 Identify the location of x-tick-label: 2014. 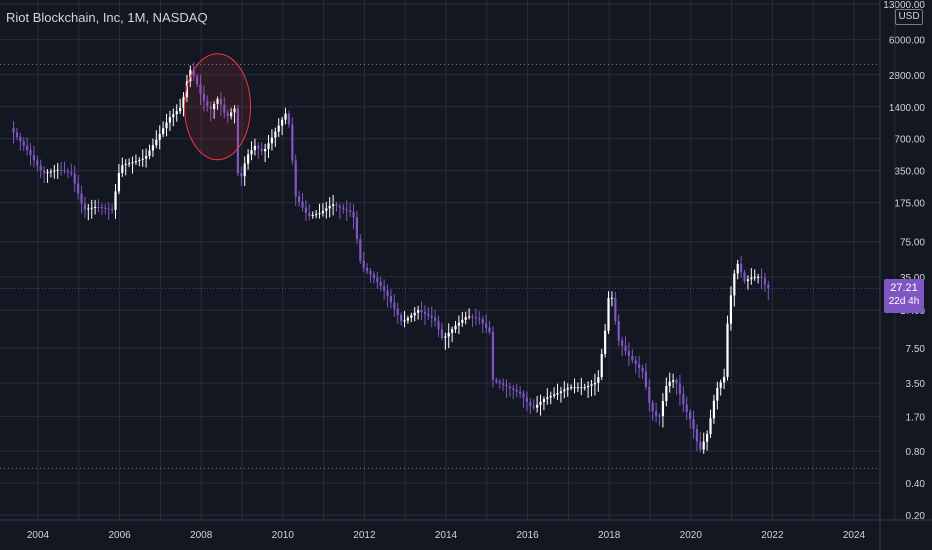
(446, 535).